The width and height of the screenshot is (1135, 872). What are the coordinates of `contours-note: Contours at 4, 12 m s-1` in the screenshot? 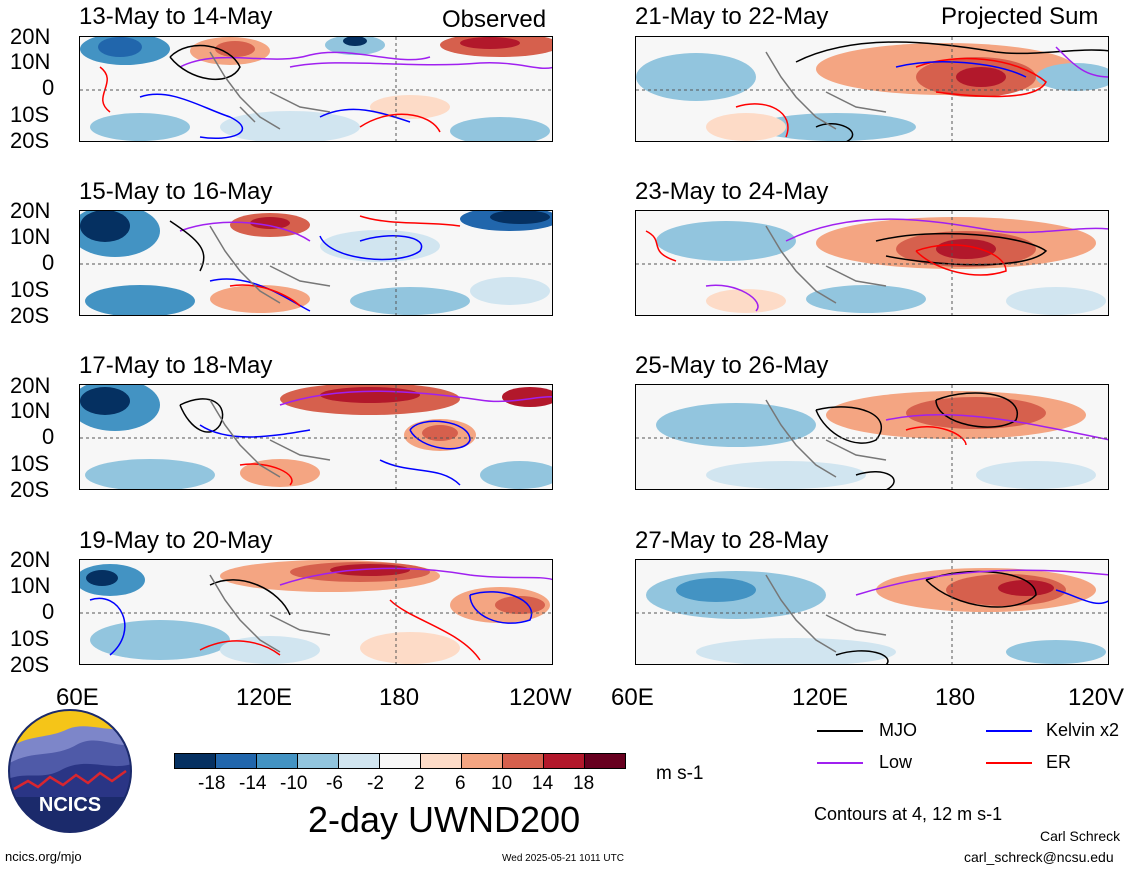 It's located at (908, 814).